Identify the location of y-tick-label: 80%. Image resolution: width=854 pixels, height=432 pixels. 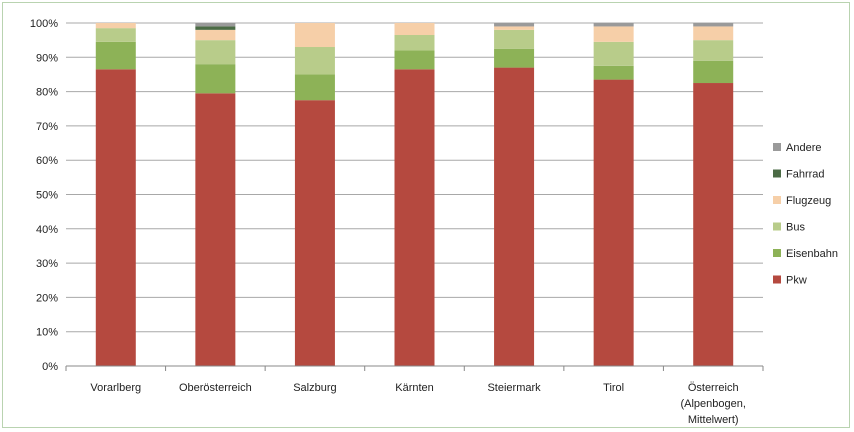
(47, 93).